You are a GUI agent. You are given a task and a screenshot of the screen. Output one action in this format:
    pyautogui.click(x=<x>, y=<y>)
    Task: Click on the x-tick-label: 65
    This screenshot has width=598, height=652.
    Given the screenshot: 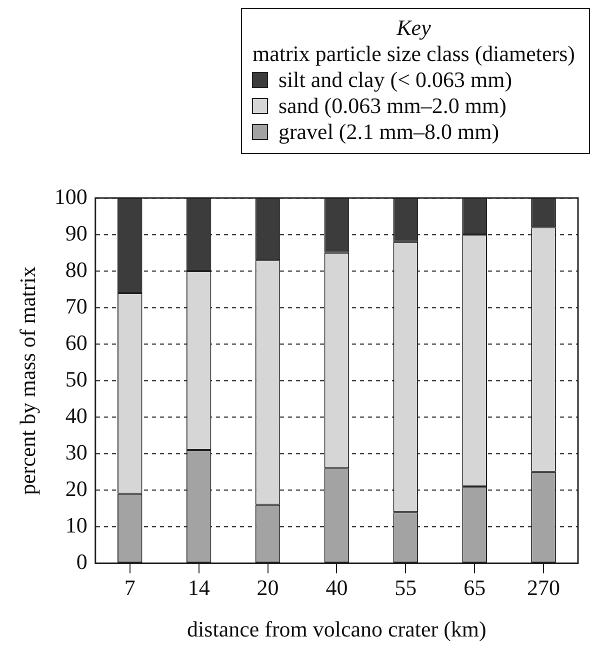 What is the action you would take?
    pyautogui.click(x=475, y=587)
    